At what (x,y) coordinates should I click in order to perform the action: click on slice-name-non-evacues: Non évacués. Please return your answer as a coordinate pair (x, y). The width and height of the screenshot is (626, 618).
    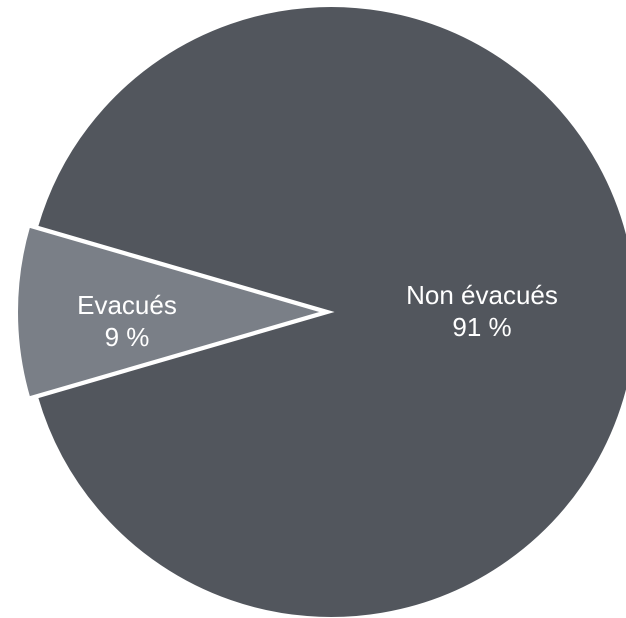
    Looking at the image, I should click on (482, 295).